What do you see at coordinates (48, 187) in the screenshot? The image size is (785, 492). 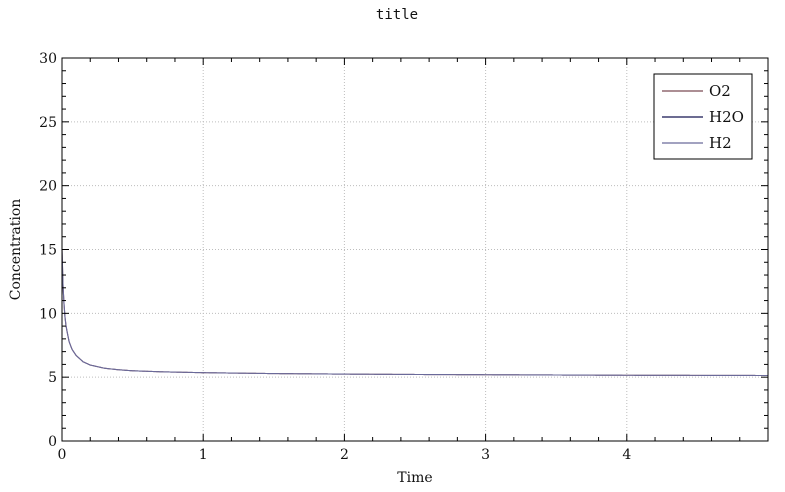 I see `y-tick-label: 20` at bounding box center [48, 187].